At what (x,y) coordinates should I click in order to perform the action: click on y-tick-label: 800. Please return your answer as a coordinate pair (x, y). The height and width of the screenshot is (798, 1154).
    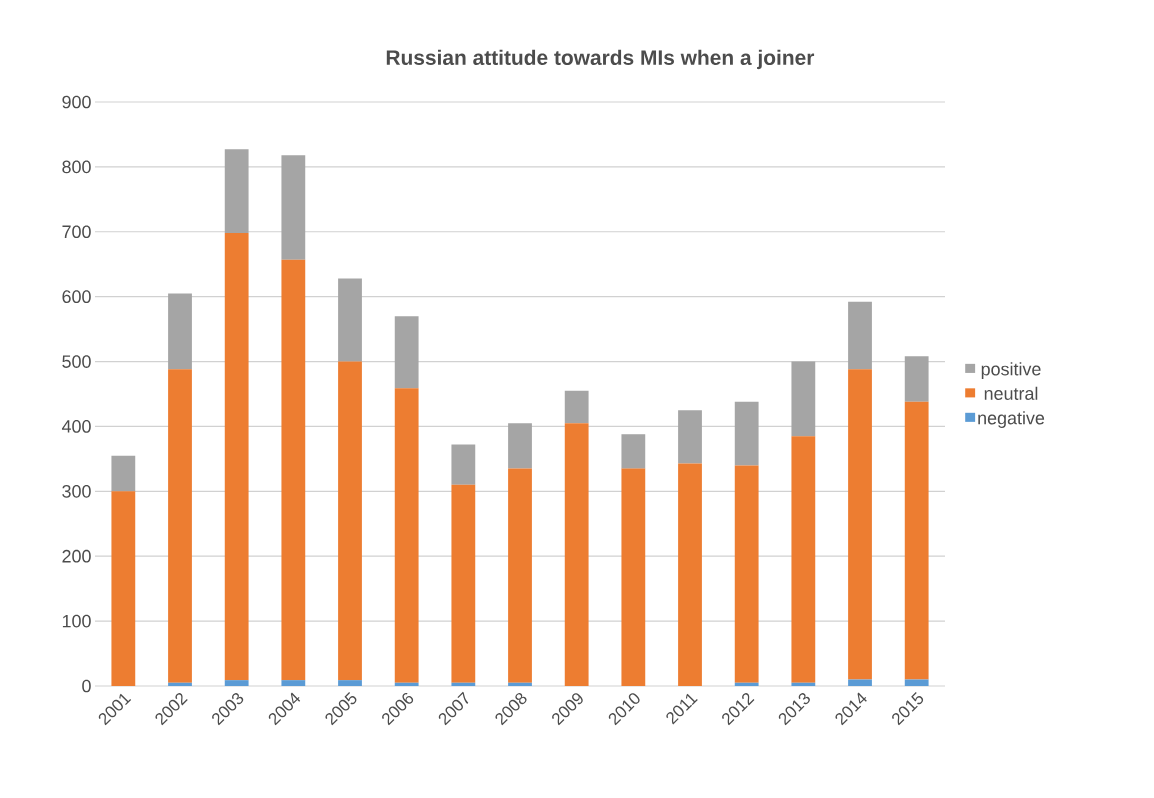
    Looking at the image, I should click on (76, 167).